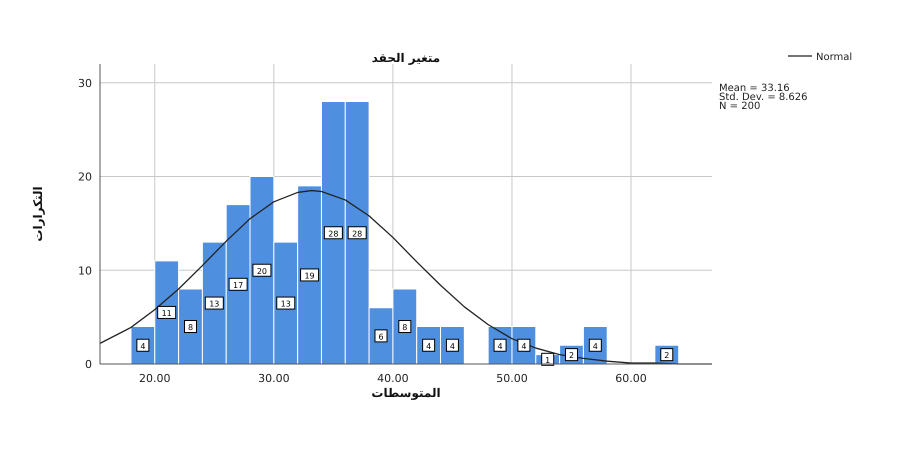  I want to click on y-axis-title: التكرارات, so click(38, 214).